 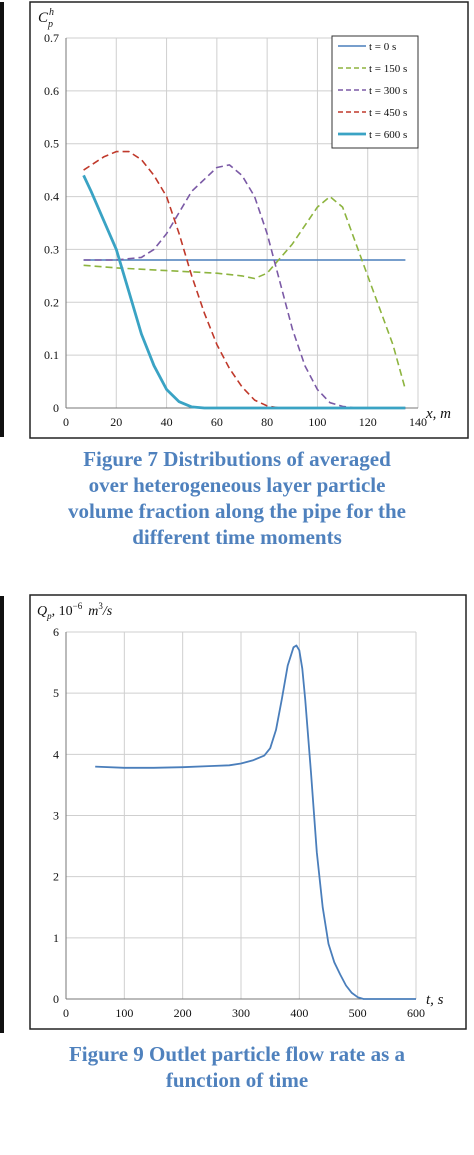 What do you see at coordinates (416, 1013) in the screenshot?
I see `x-tick-label: 600` at bounding box center [416, 1013].